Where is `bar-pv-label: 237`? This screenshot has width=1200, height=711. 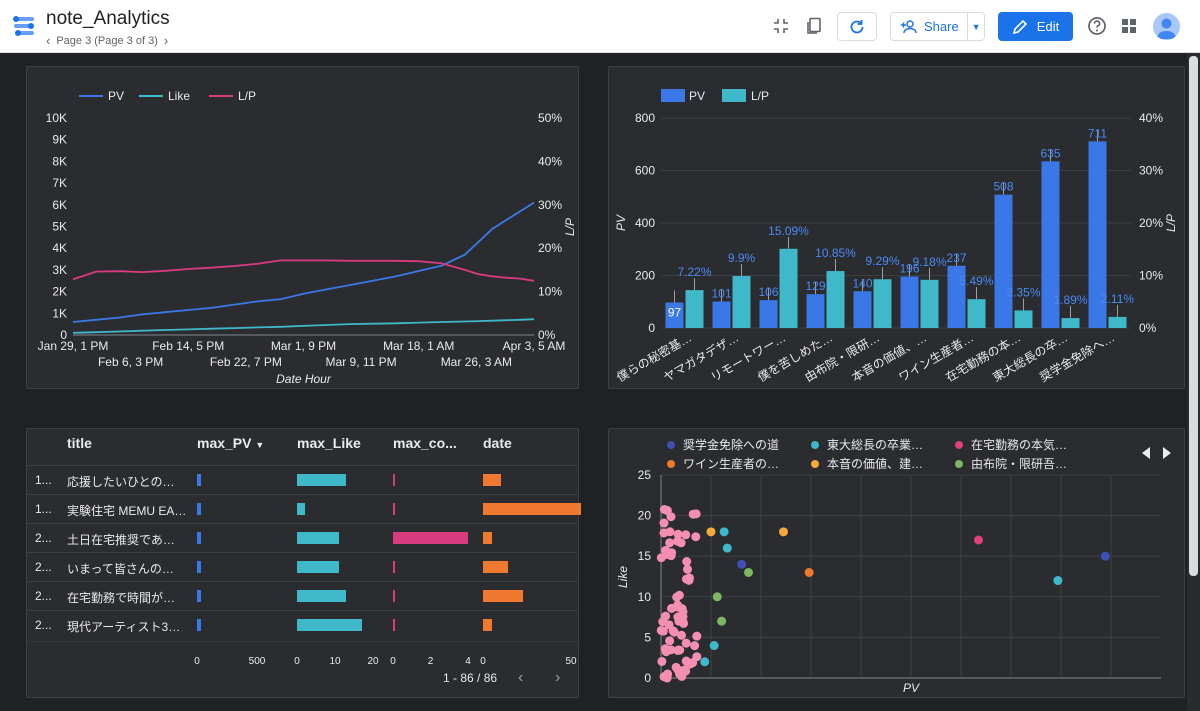 bar-pv-label: 237 is located at coordinates (956, 258).